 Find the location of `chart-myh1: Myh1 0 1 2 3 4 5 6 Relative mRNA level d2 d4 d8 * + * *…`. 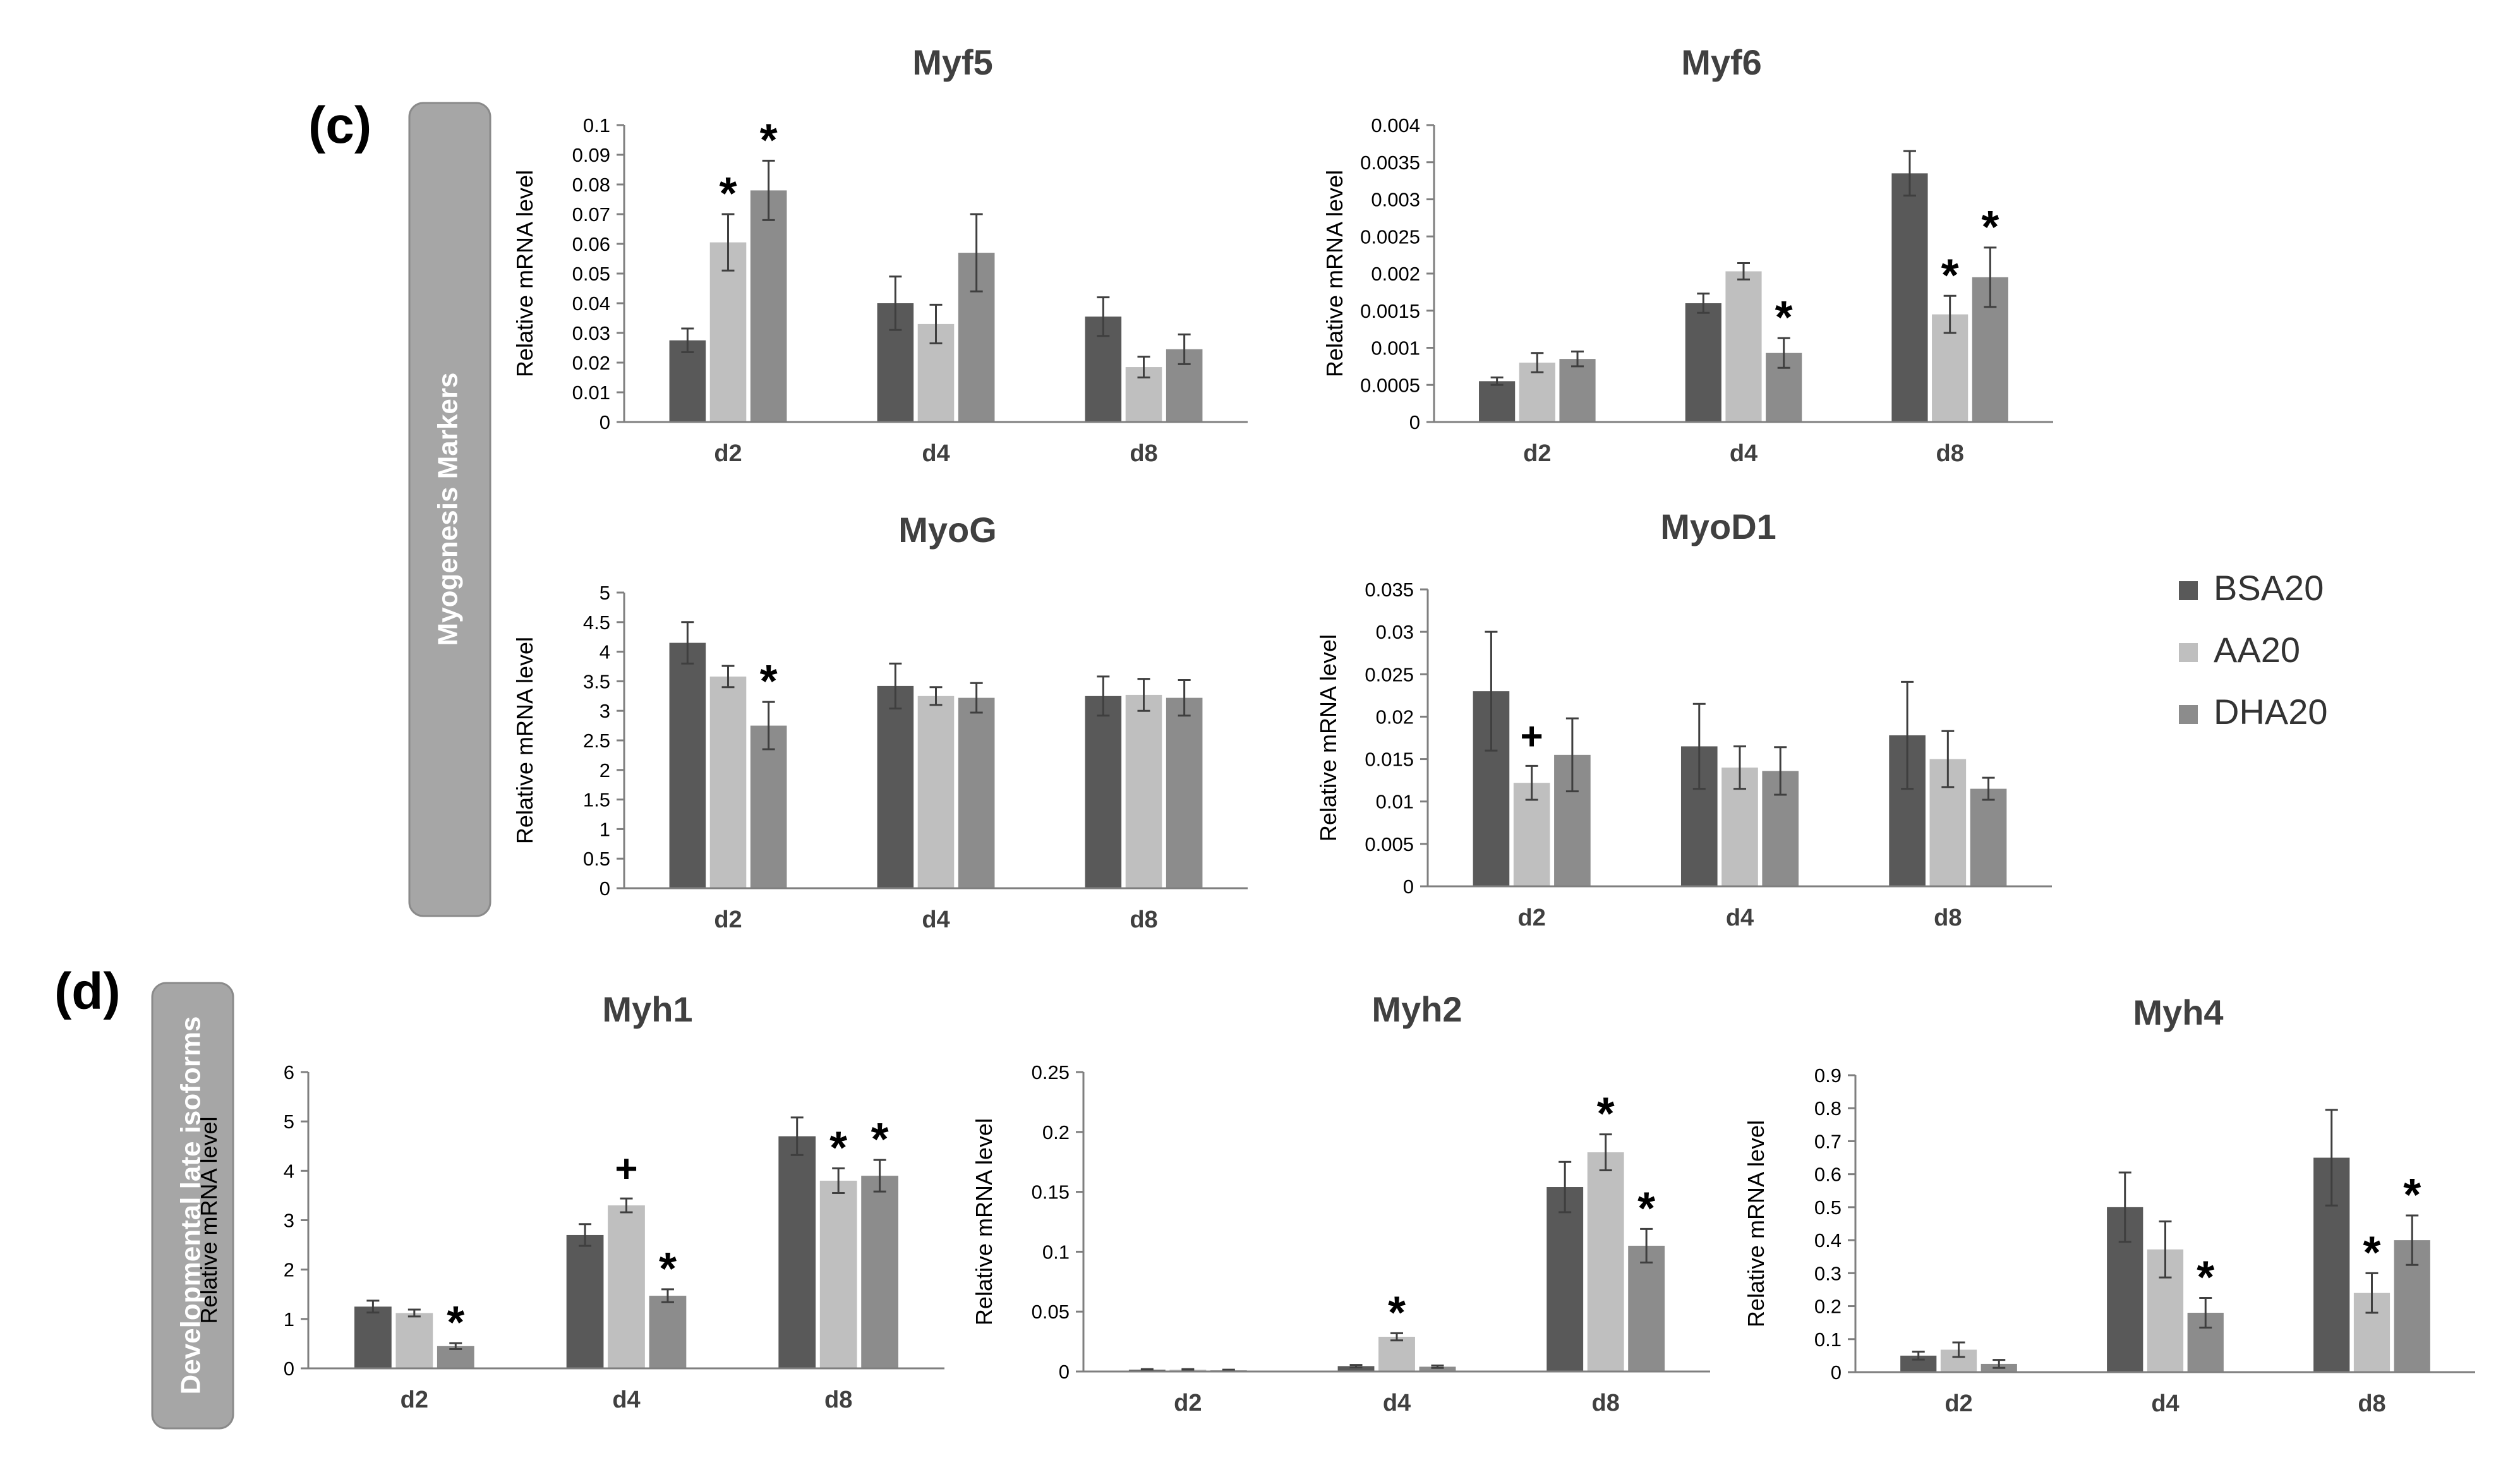

chart-myh1: Myh1 0 1 2 3 4 5 6 Relative mRNA level d2 d4 d8 * + * *… is located at coordinates (570, 1201).